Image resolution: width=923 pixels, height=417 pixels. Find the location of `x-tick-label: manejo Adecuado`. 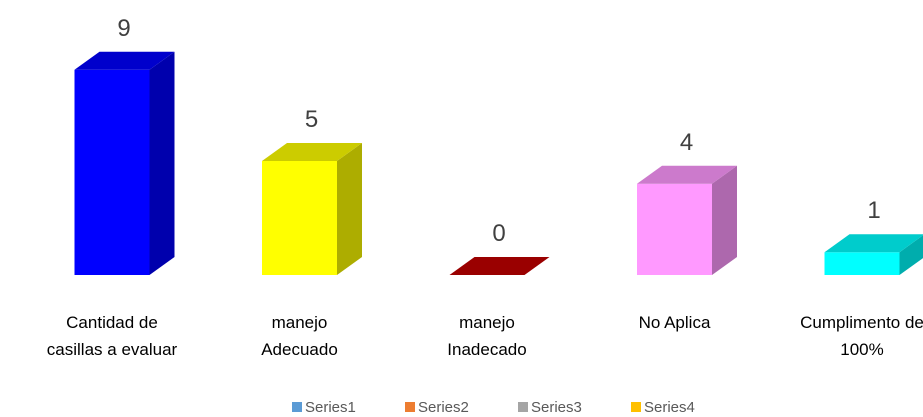

x-tick-label: manejo Adecuado is located at coordinates (299, 336).